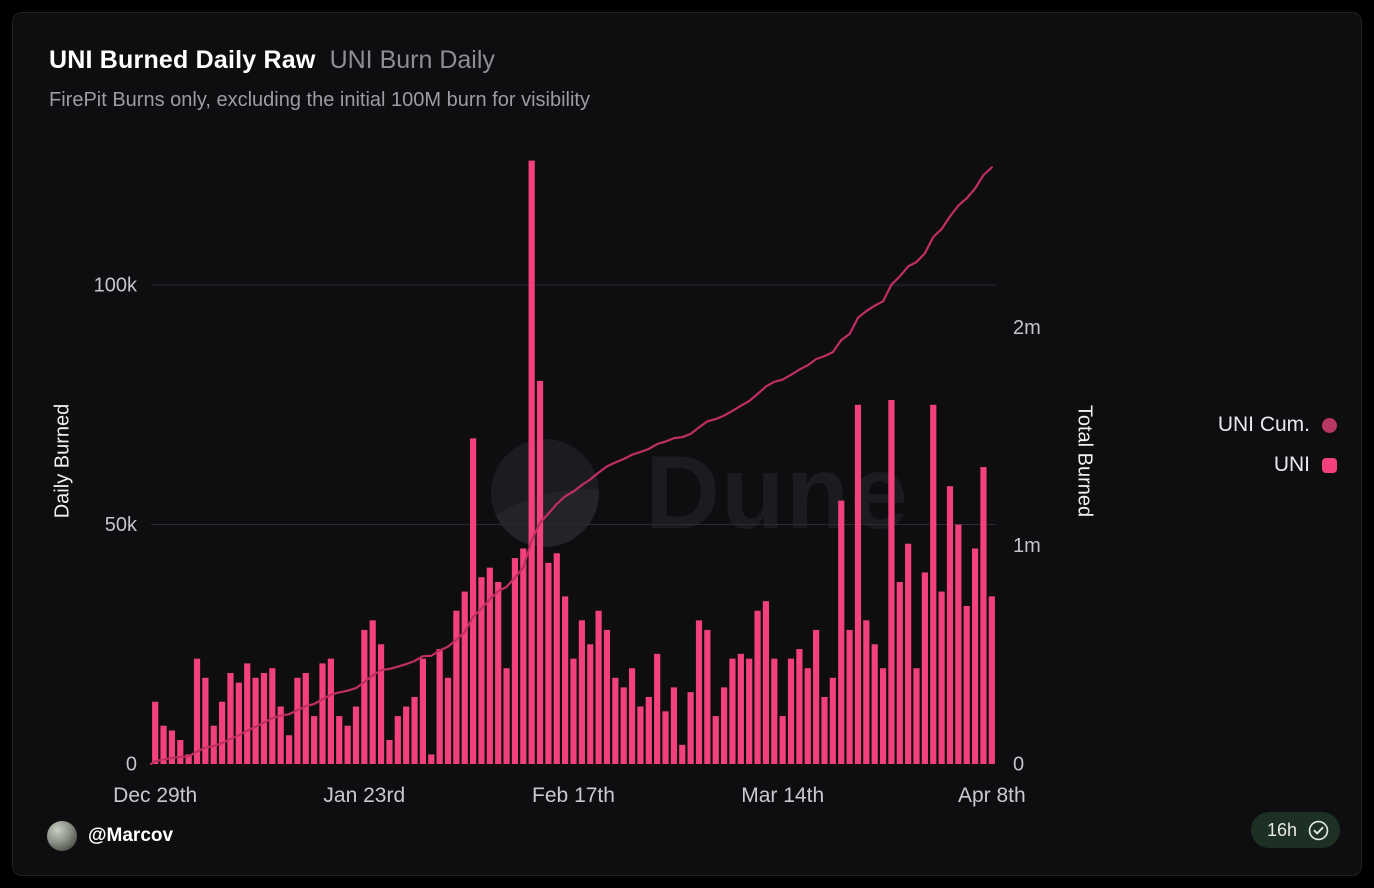 Image resolution: width=1374 pixels, height=888 pixels. Describe the element at coordinates (1329, 465) in the screenshot. I see `legend-marker-bar-icon` at that location.